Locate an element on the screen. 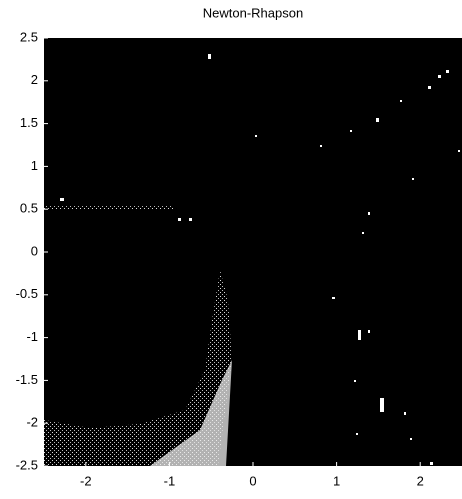  x-tick-label: 2 is located at coordinates (420, 480).